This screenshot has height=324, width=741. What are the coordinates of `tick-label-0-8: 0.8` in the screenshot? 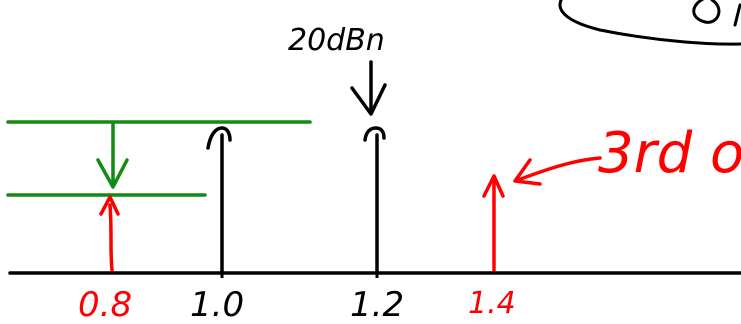 It's located at (105, 304).